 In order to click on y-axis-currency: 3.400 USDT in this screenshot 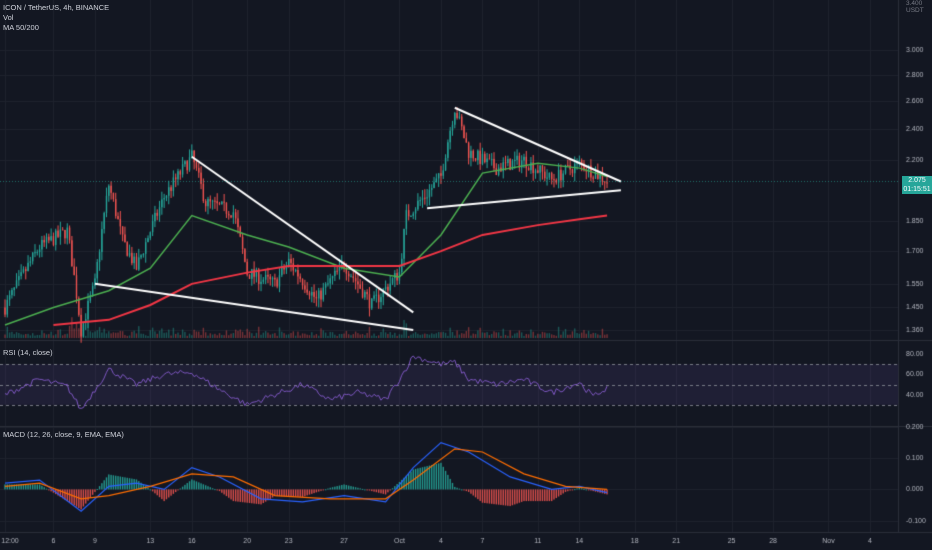, I will do `click(915, 7)`.